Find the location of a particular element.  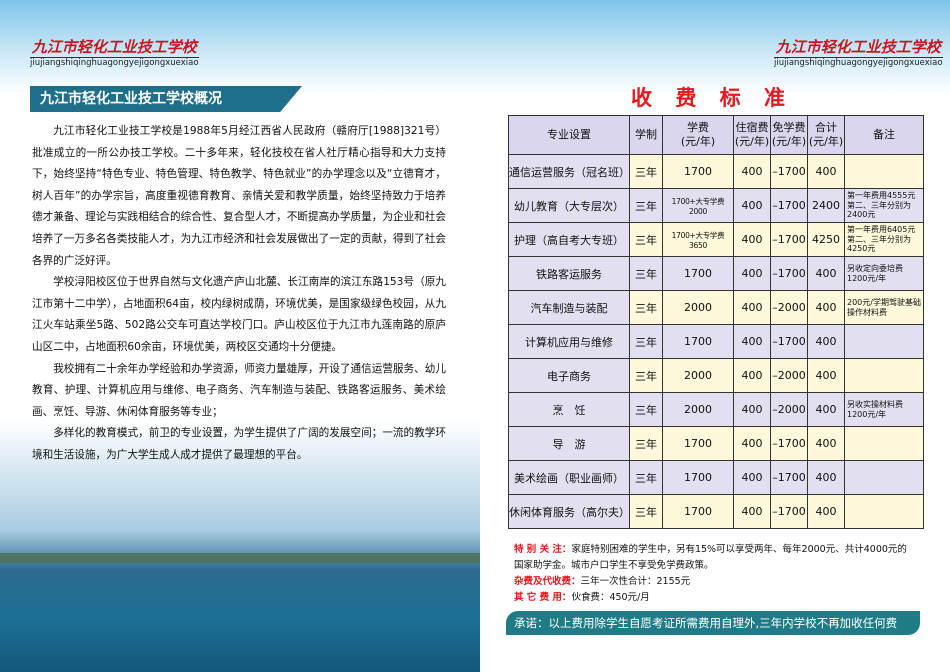

table-cell: 铁路客运服务 is located at coordinates (569, 273).